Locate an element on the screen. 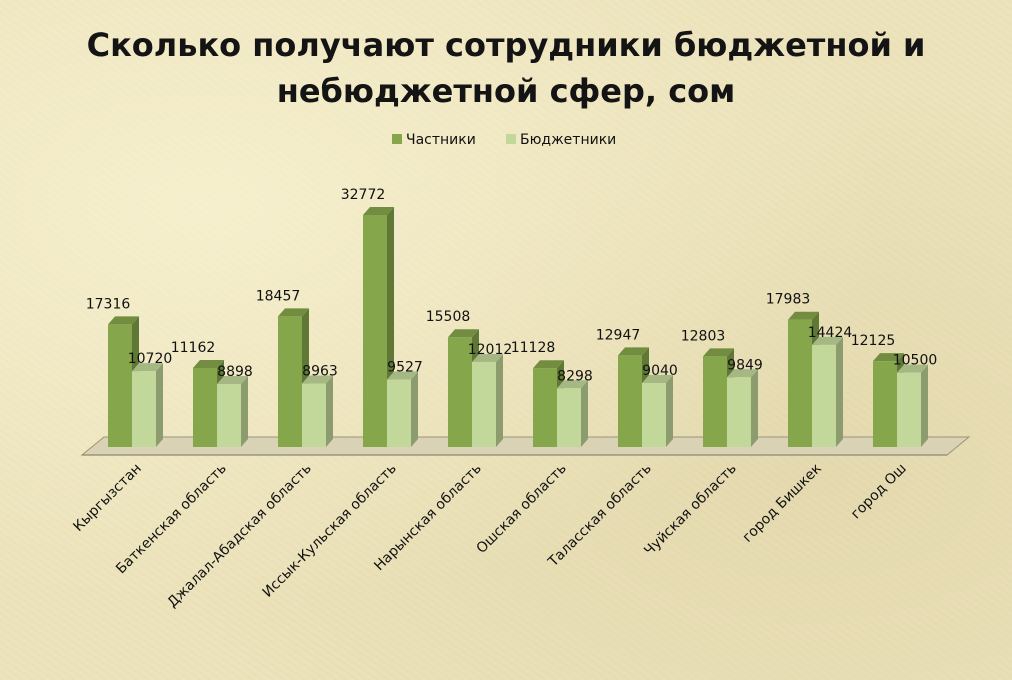  data-label-1-5: 8298 is located at coordinates (575, 376).